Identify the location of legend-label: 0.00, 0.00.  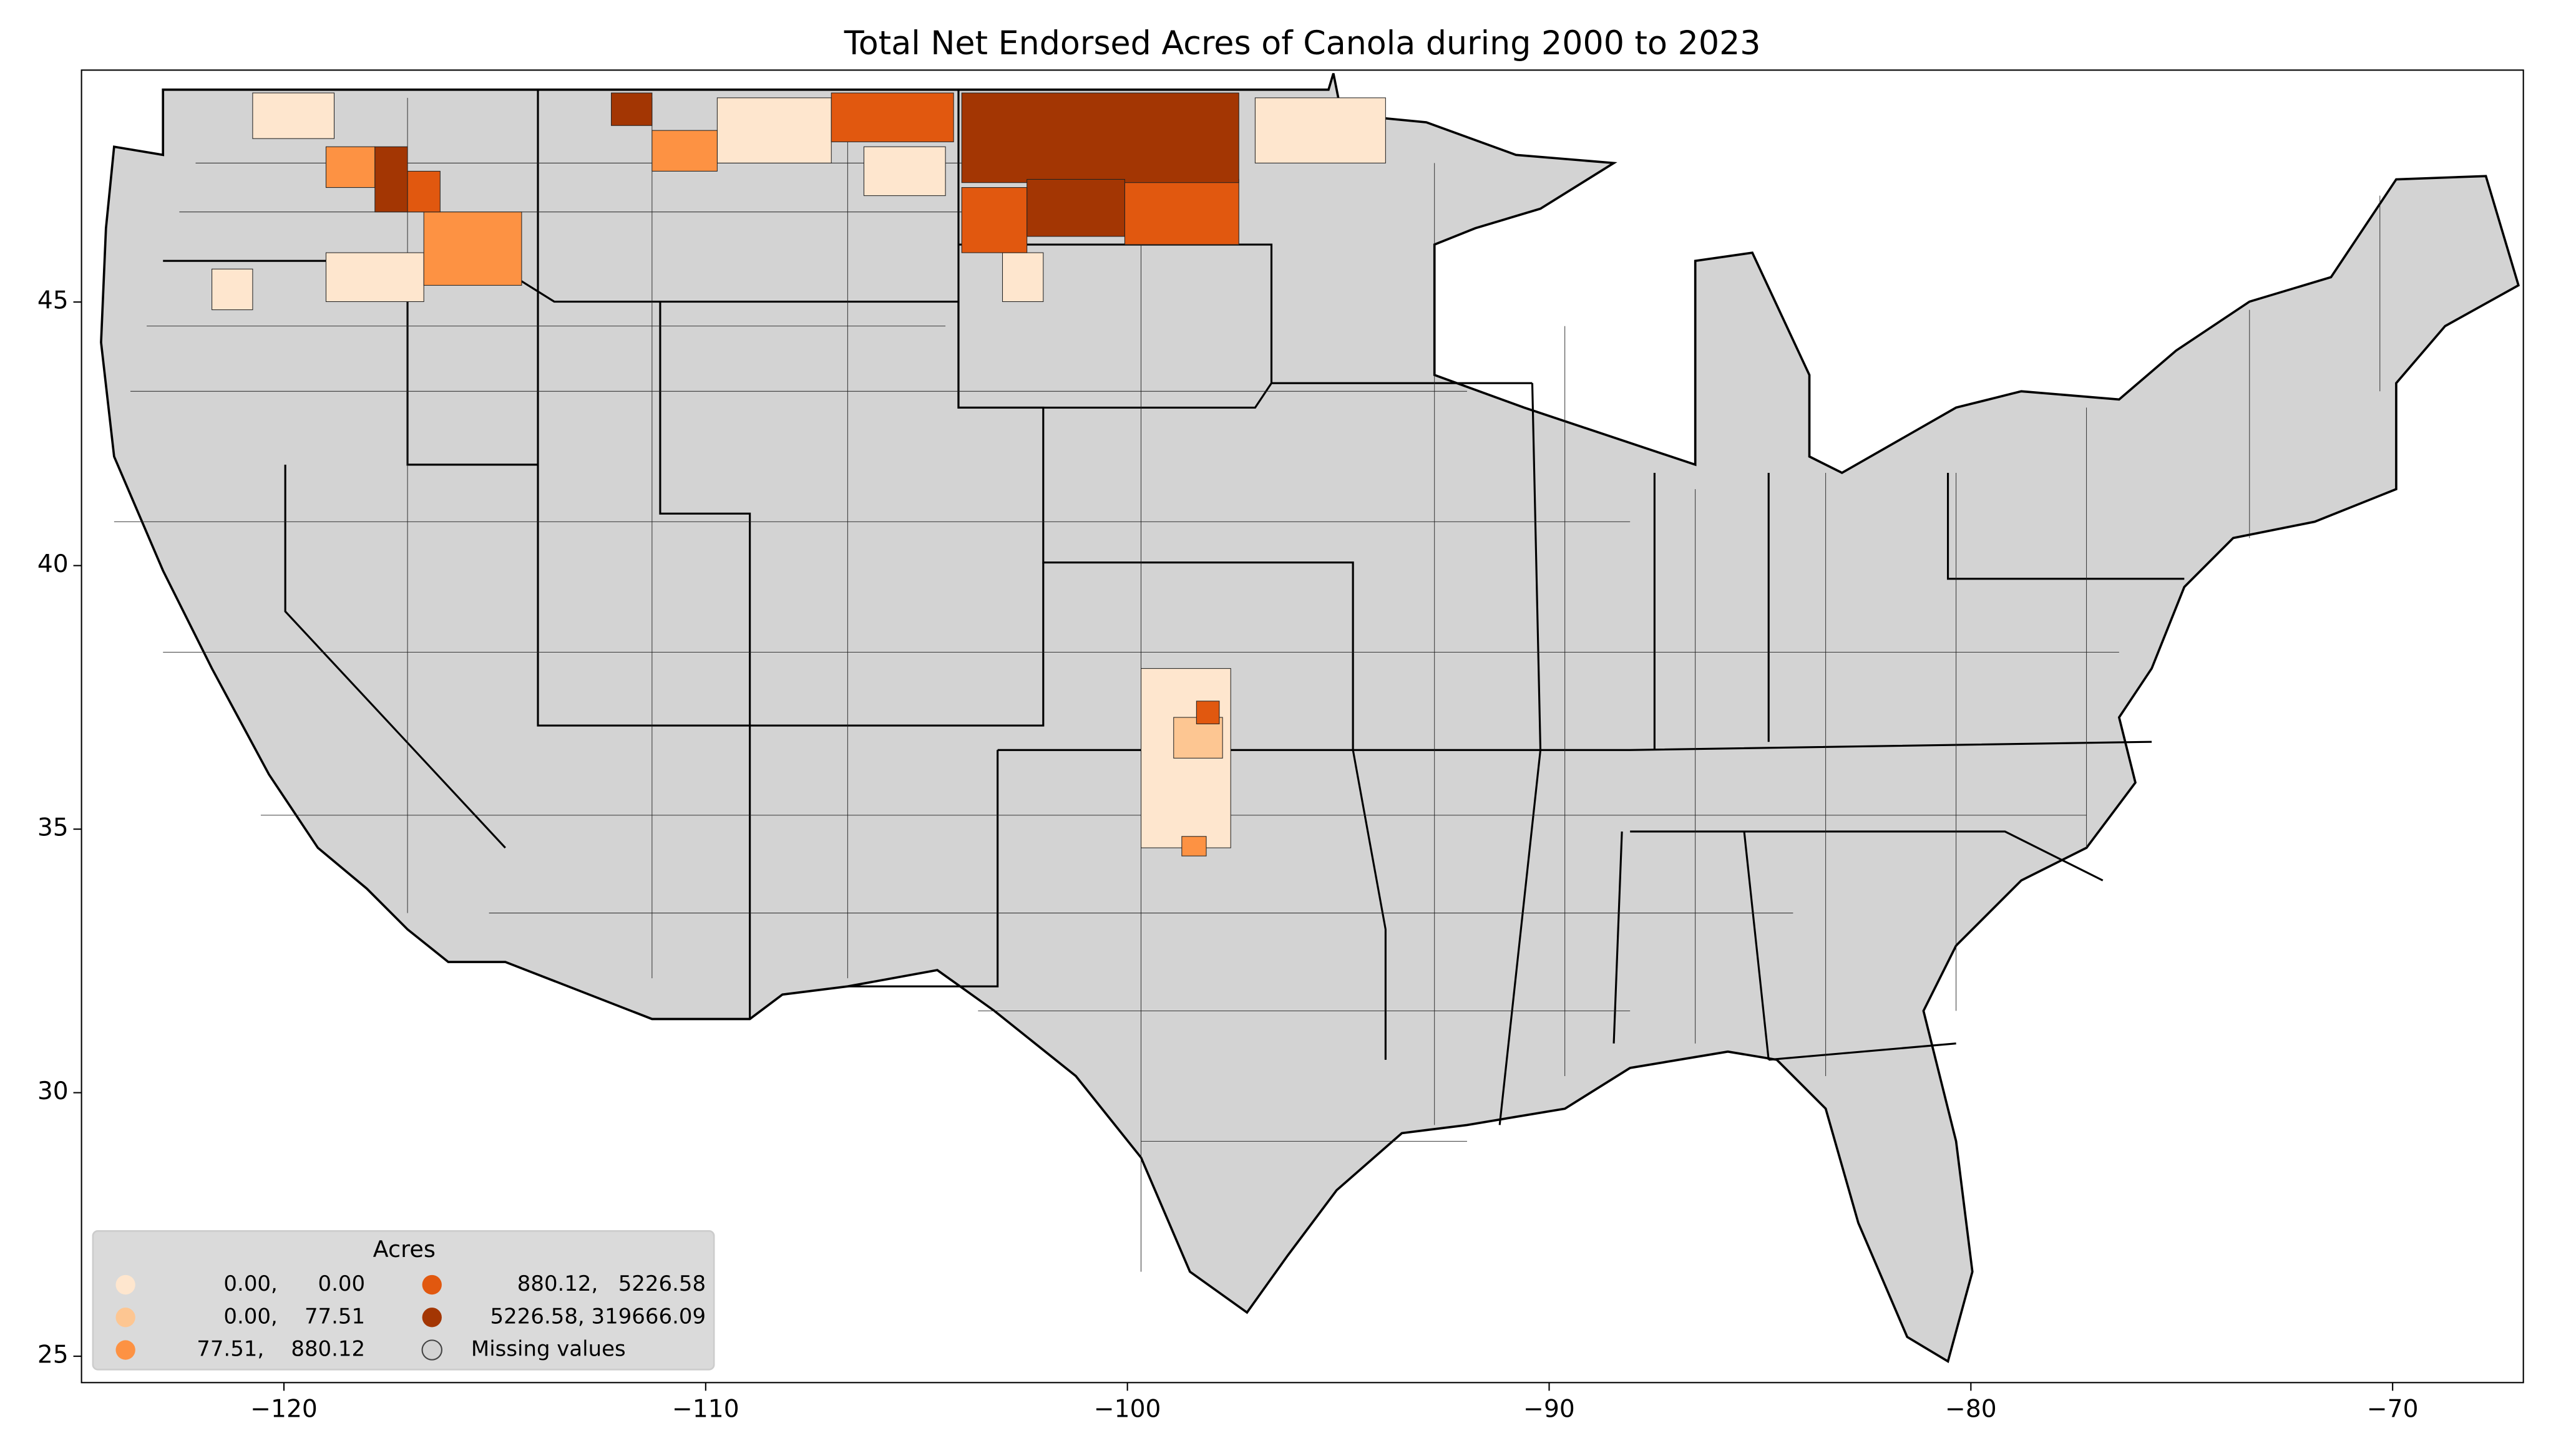
(294, 1284).